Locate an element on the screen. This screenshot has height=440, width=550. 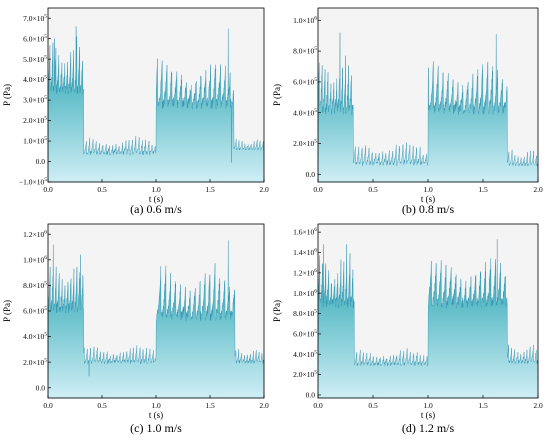
y-tick-label: 7.0×10⁵ is located at coordinates (35, 18).